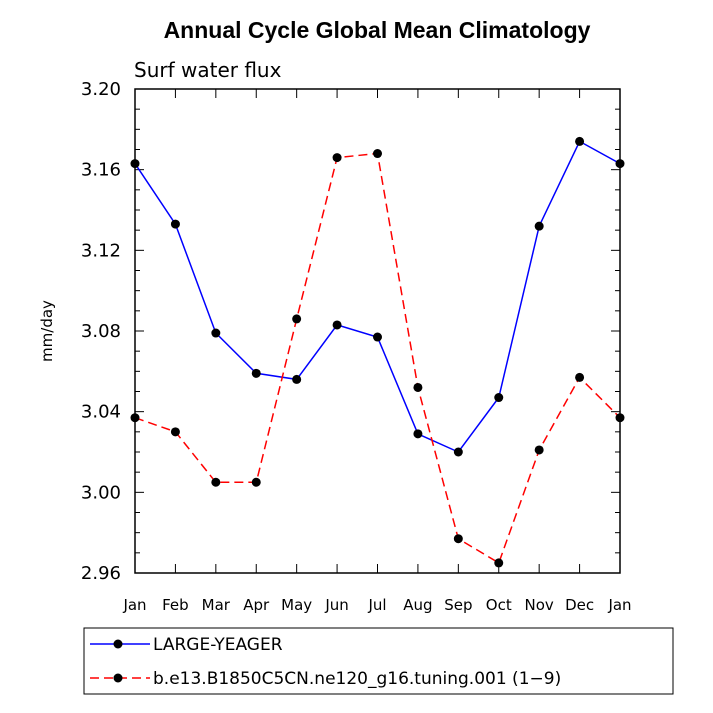 This screenshot has height=713, width=713. What do you see at coordinates (336, 605) in the screenshot?
I see `x-tick-label: Jun` at bounding box center [336, 605].